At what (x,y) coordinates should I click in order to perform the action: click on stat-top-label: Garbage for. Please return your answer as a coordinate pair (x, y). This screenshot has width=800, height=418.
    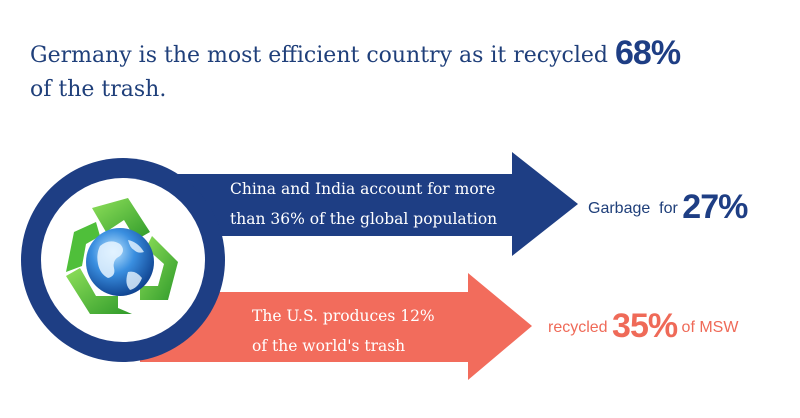
    Looking at the image, I should click on (633, 208).